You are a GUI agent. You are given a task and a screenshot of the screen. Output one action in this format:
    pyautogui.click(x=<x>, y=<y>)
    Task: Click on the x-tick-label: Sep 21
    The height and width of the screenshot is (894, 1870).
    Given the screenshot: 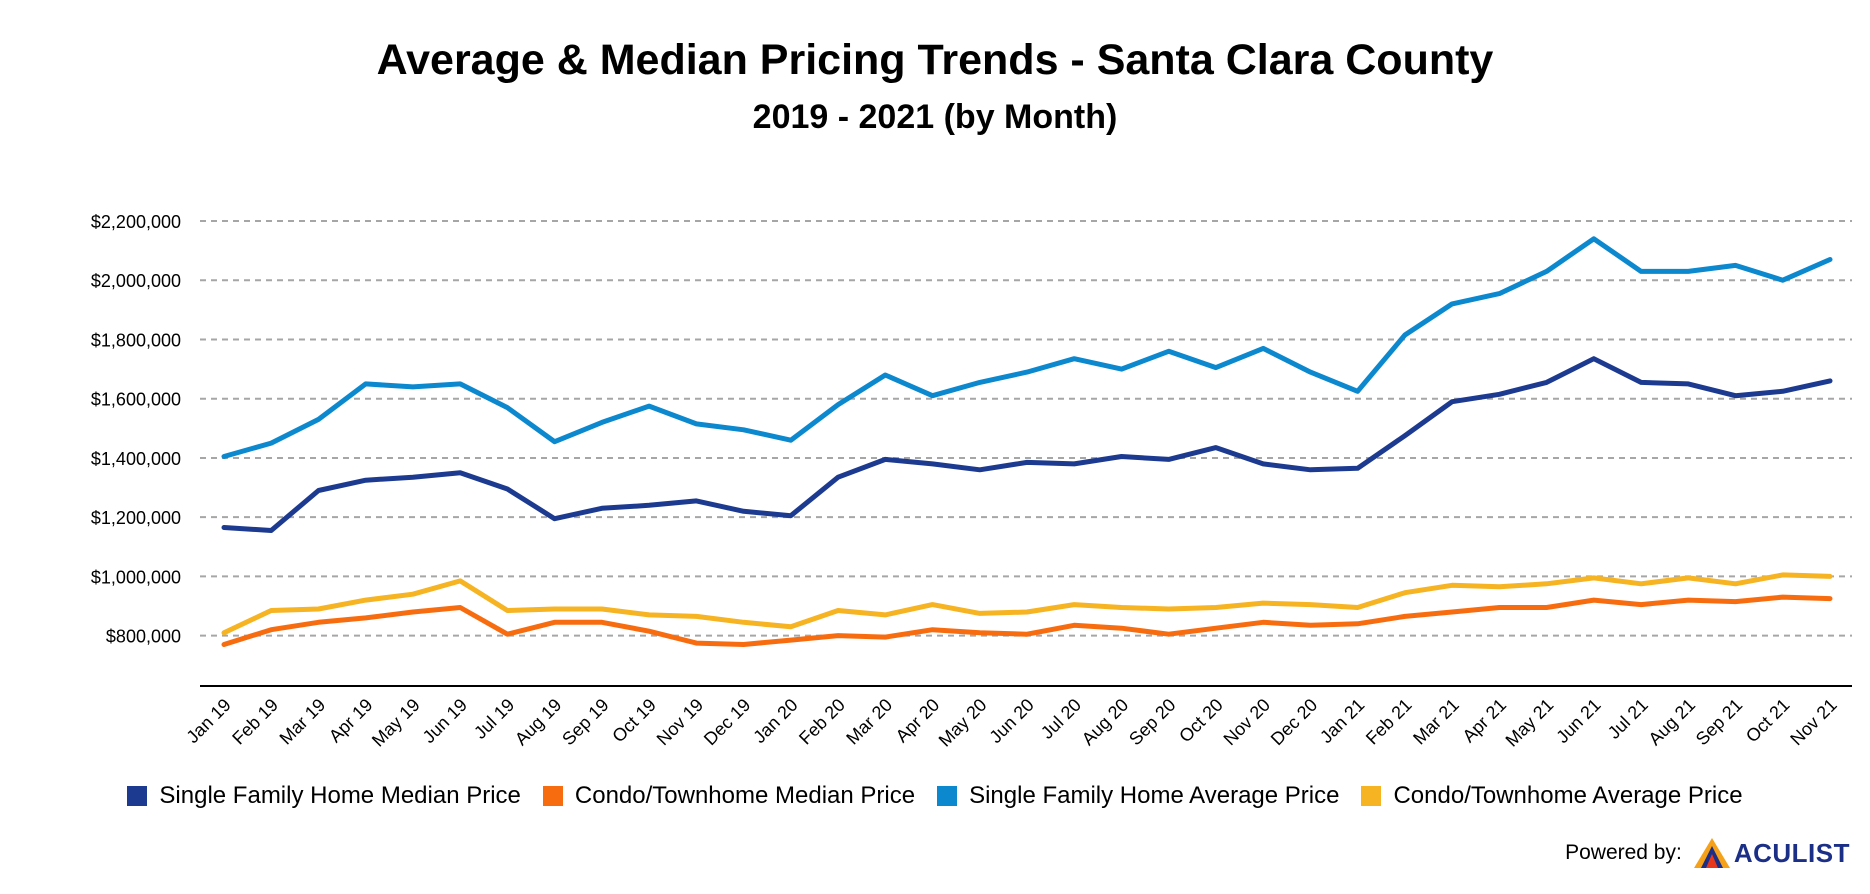 What is the action you would take?
    pyautogui.click(x=1719, y=722)
    